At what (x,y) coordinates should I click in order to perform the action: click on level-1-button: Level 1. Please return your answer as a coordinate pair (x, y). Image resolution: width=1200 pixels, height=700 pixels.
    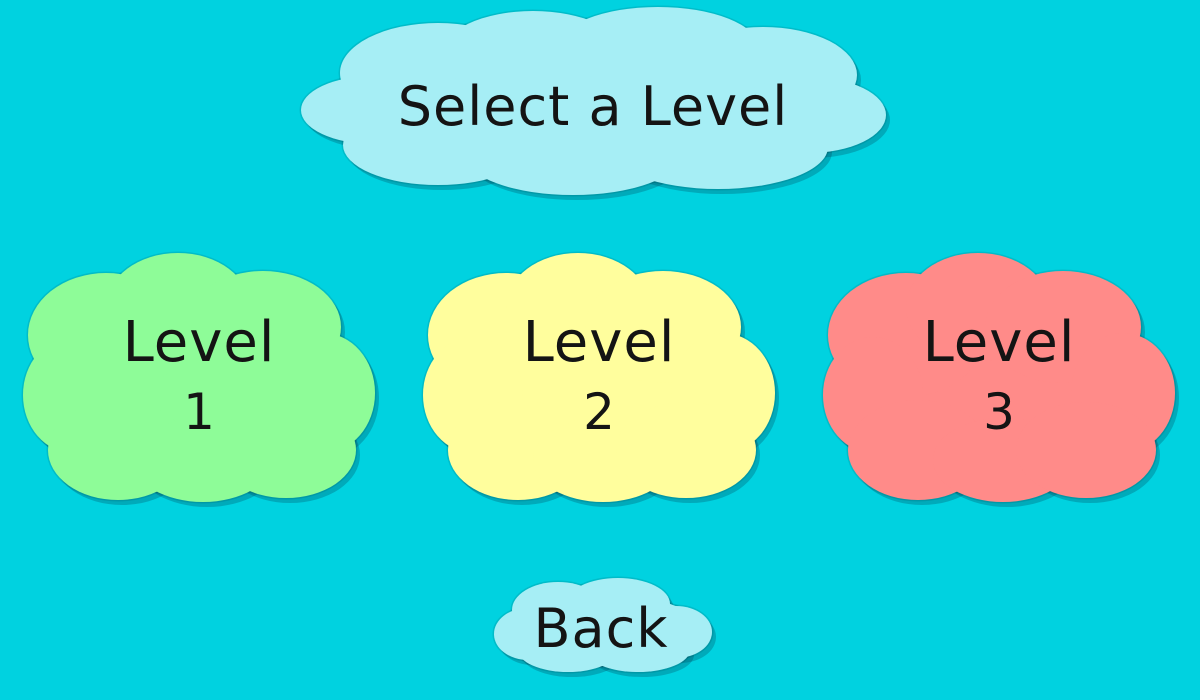
    Looking at the image, I should click on (199, 376).